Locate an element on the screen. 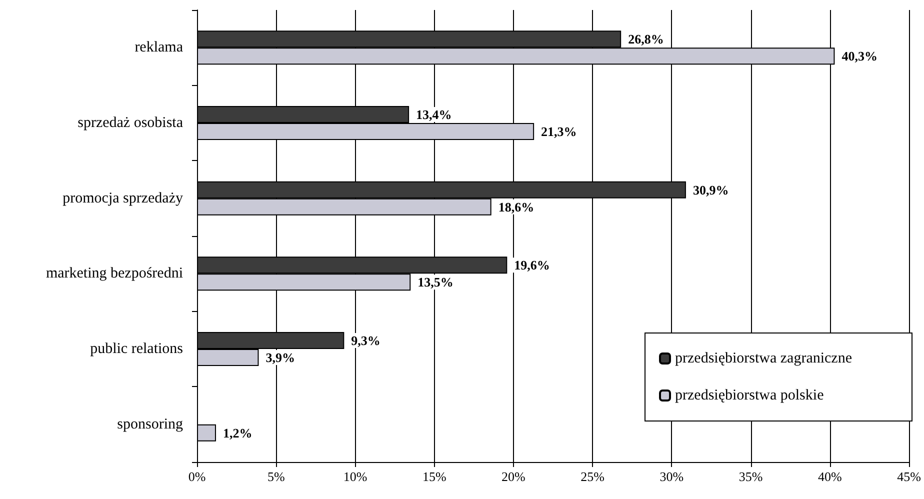  x-tick-label: 10% is located at coordinates (355, 476).